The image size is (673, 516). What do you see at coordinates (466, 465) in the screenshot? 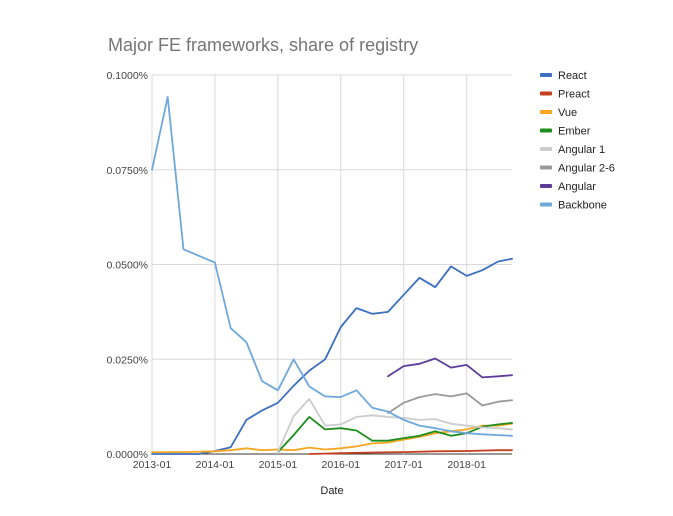
I see `x-tick-label: 2018-01` at bounding box center [466, 465].